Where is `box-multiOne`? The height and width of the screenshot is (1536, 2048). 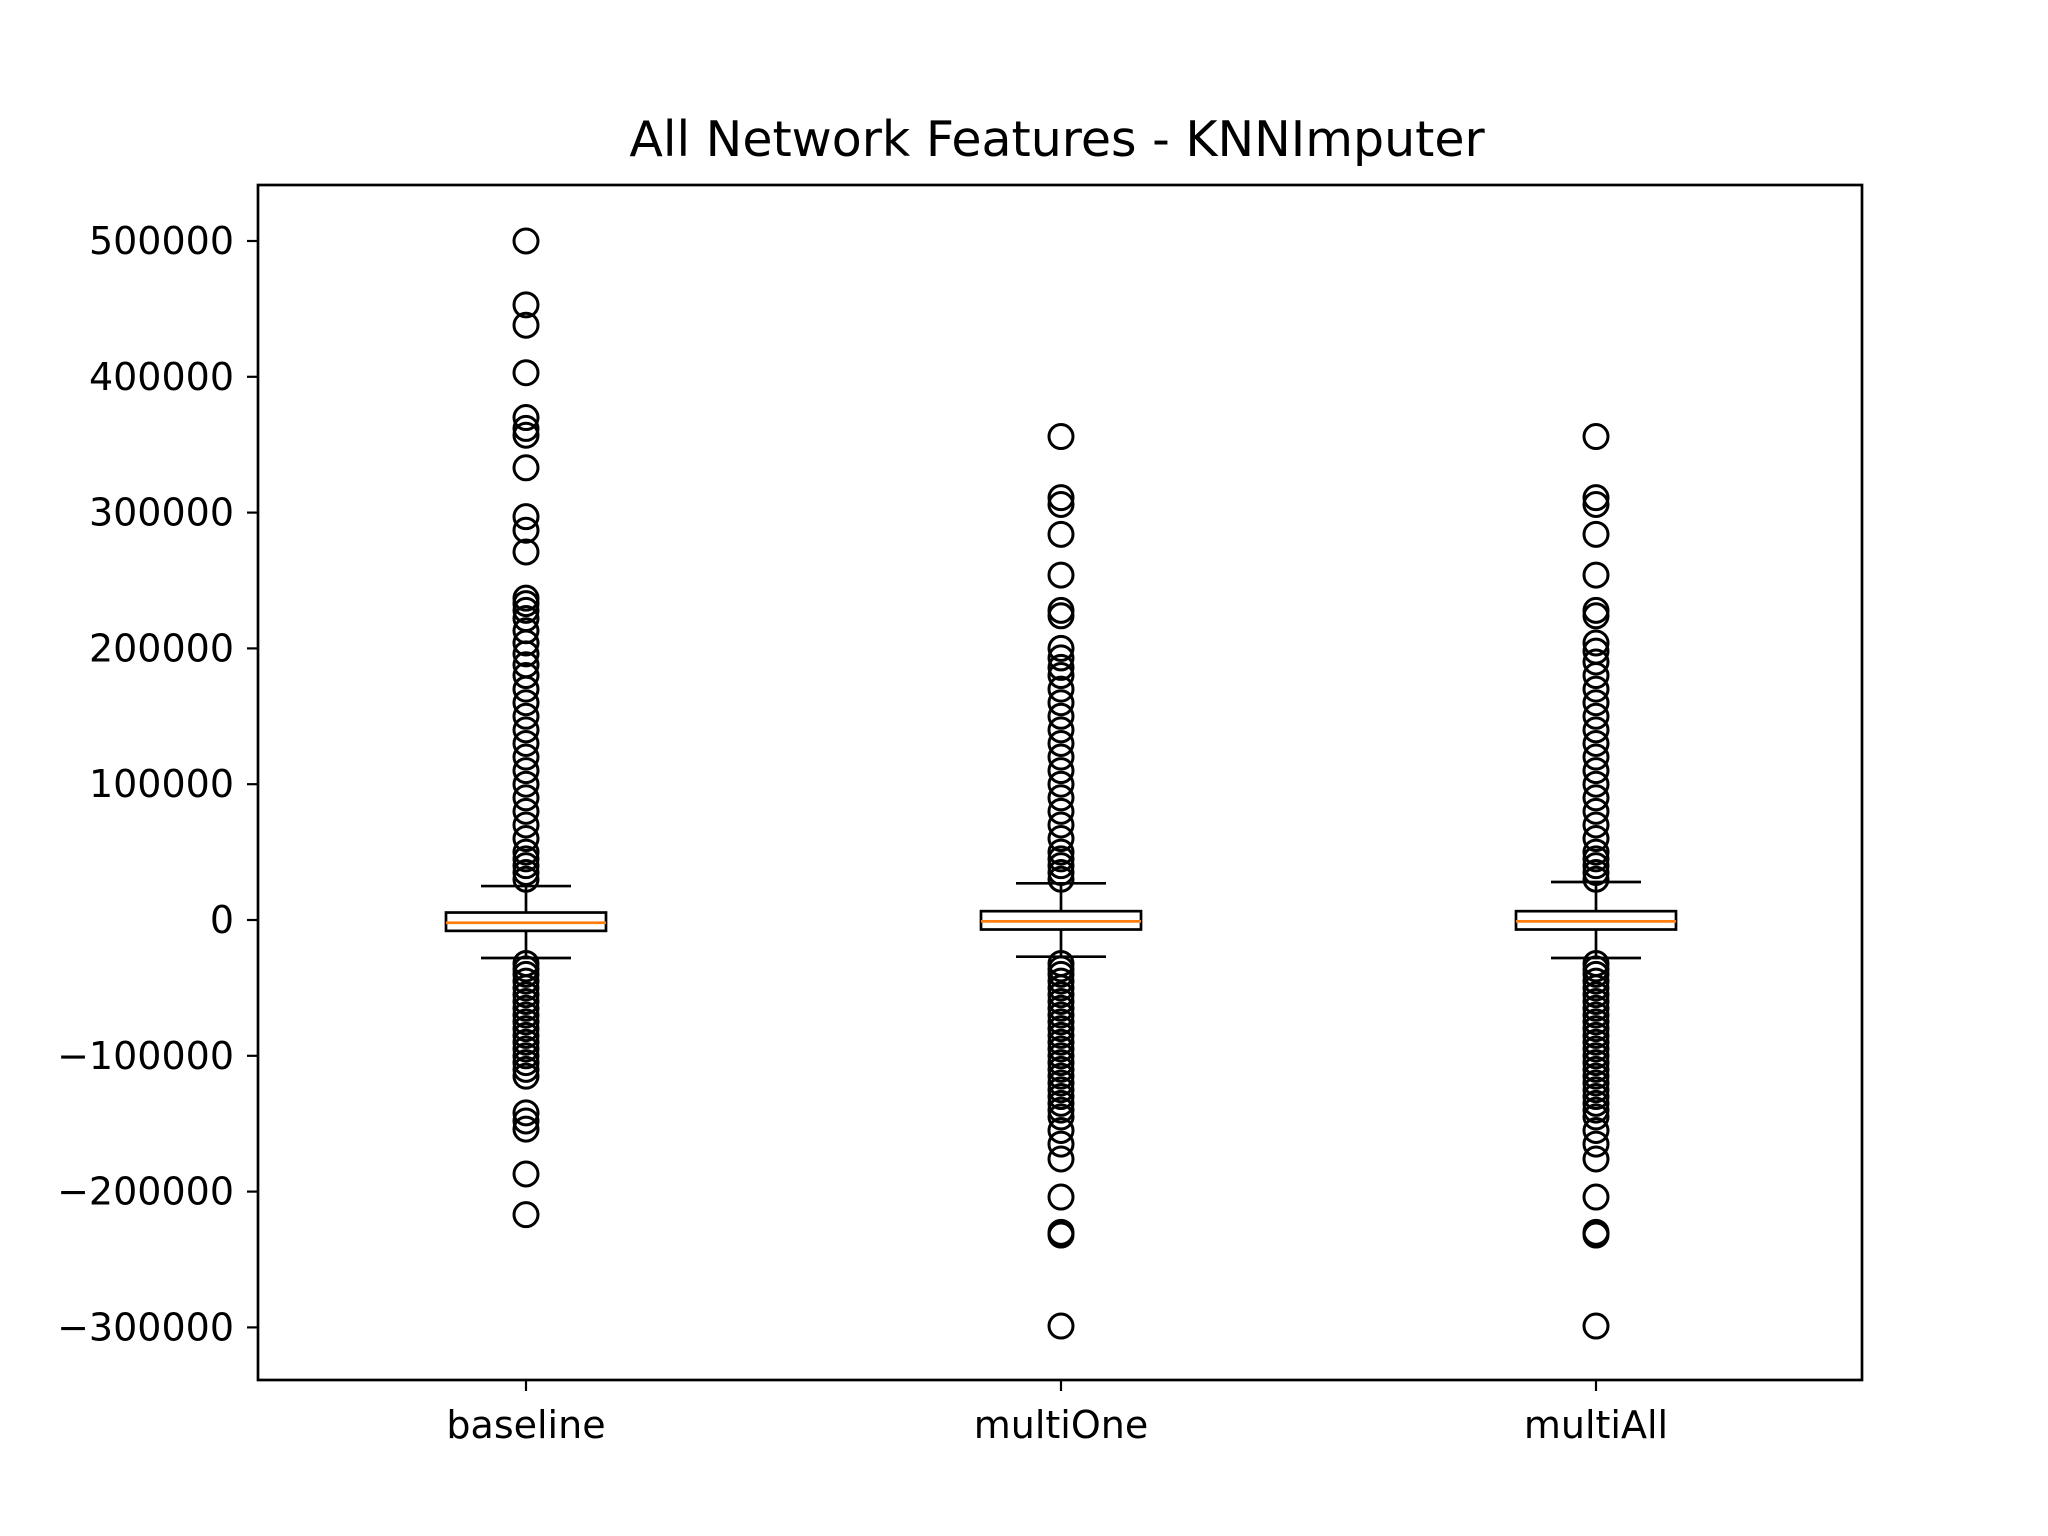
box-multiOne is located at coordinates (1061, 881).